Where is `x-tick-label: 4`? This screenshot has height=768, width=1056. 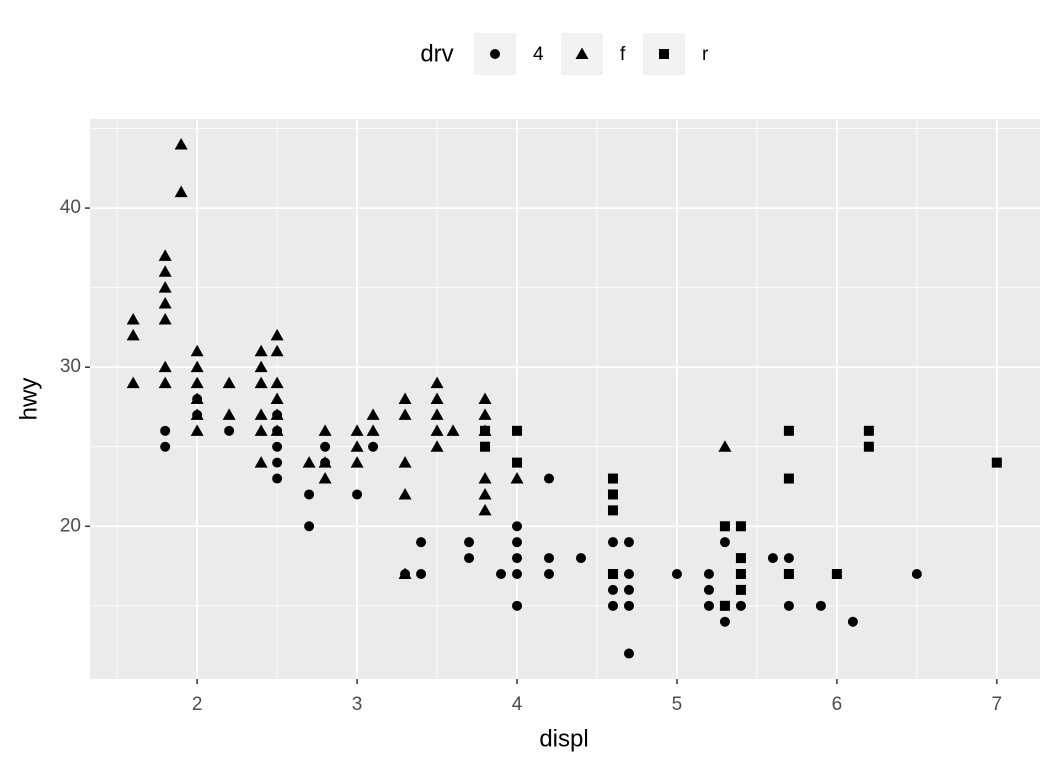
x-tick-label: 4 is located at coordinates (517, 704).